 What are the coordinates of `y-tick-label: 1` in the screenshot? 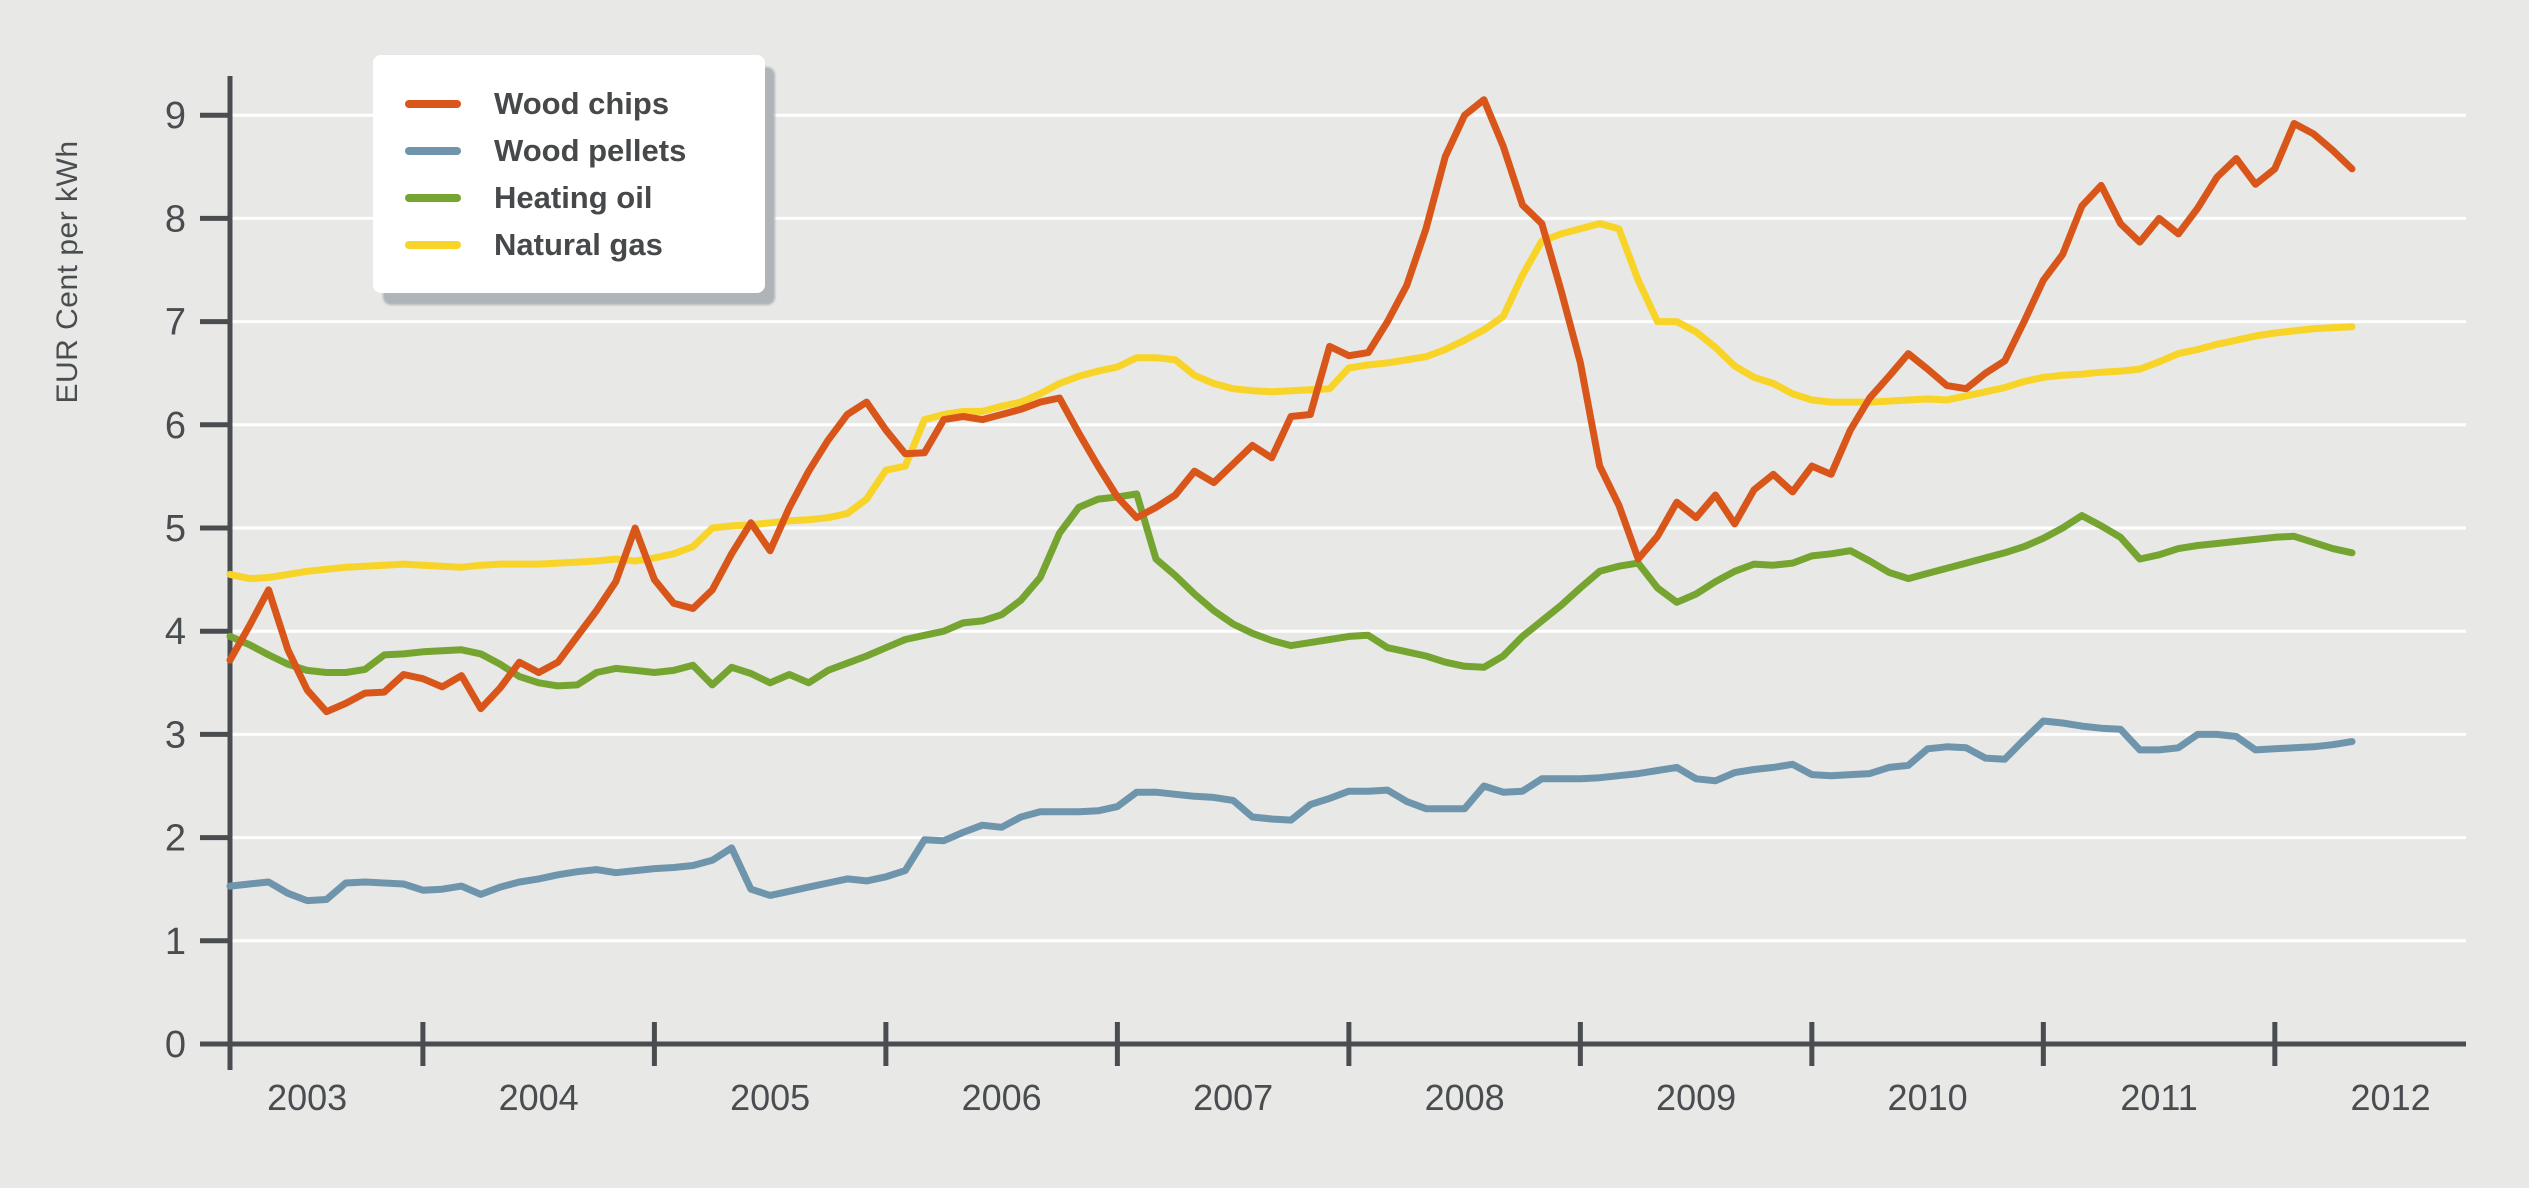 It's located at (175, 942).